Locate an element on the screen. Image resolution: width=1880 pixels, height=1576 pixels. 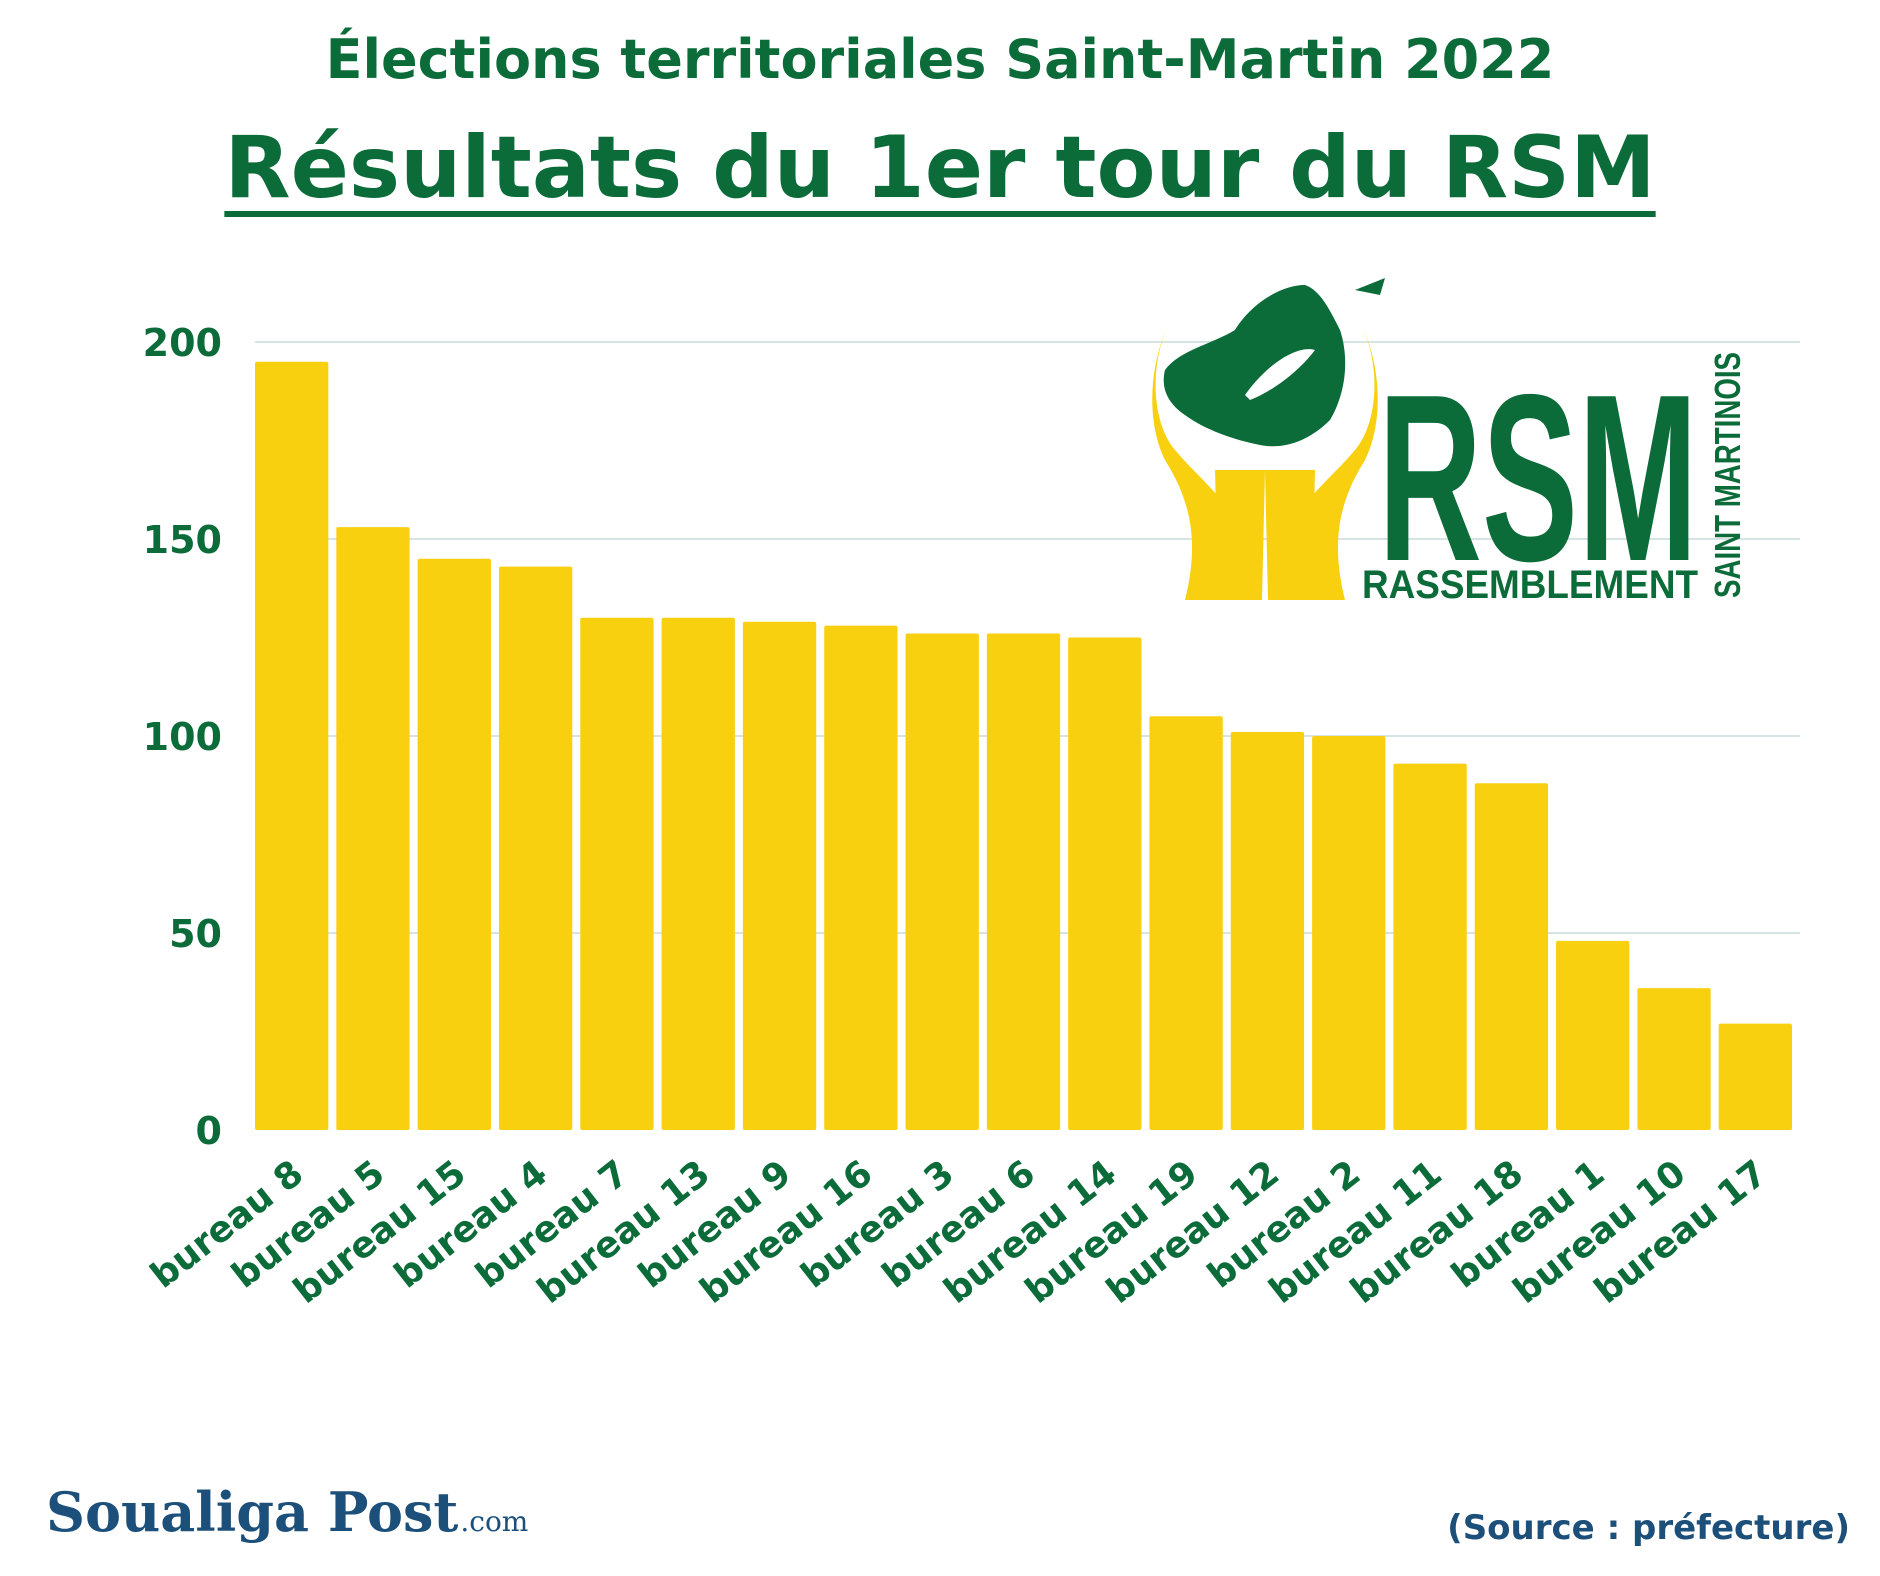
y-tick-label: 0 is located at coordinates (209, 1131).